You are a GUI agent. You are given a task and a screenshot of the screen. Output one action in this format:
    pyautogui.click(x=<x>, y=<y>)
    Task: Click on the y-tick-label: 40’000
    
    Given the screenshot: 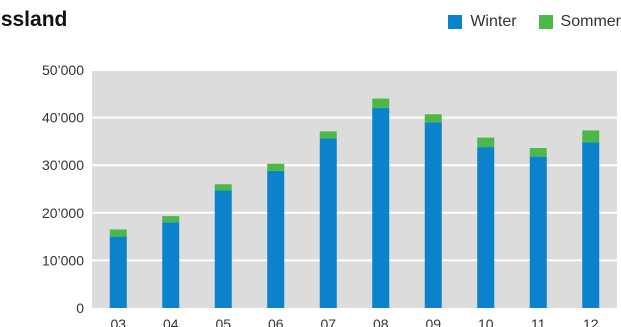 What is the action you would take?
    pyautogui.click(x=63, y=118)
    